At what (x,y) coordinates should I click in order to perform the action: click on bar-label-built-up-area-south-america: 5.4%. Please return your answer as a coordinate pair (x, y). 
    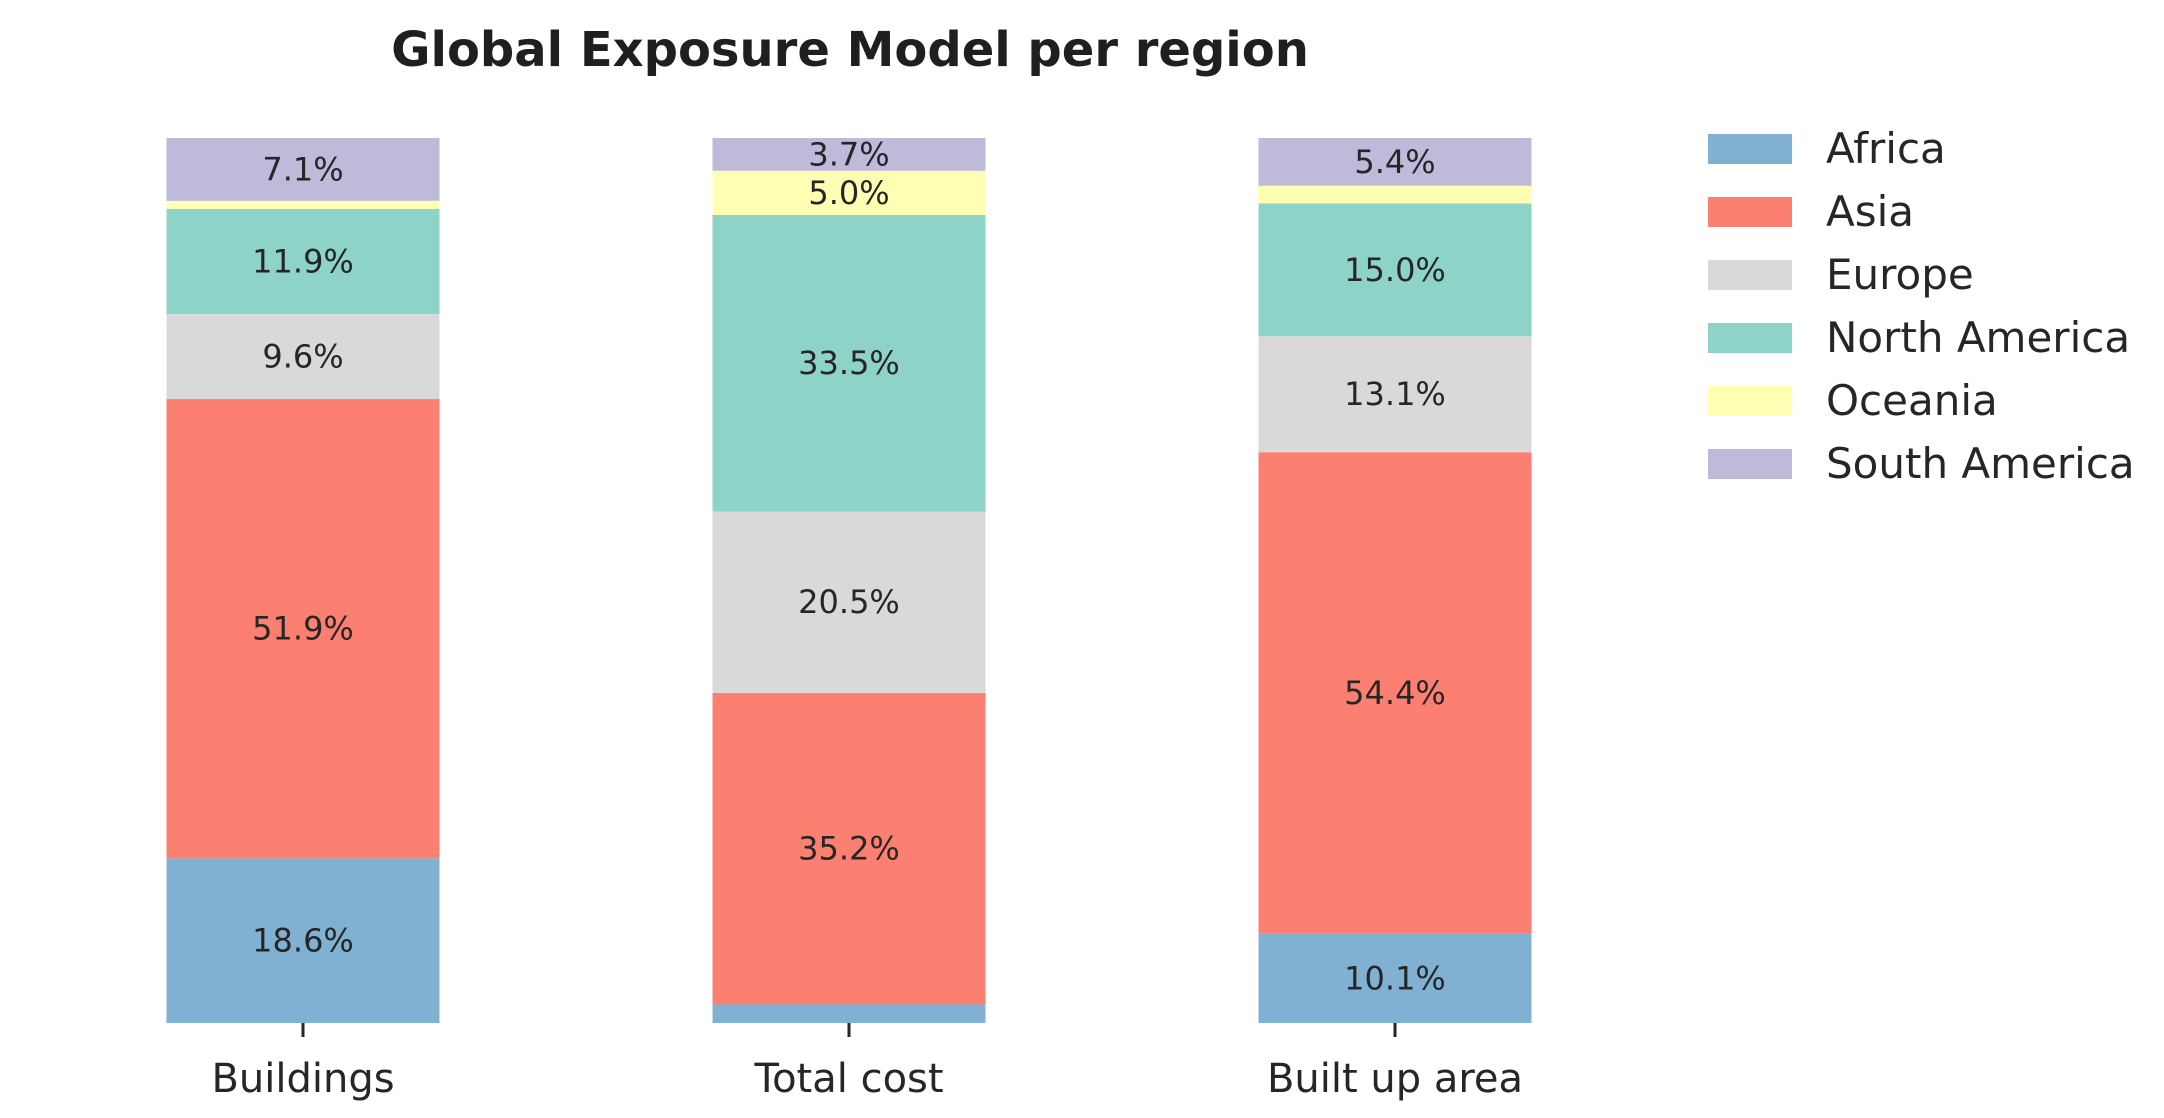
    Looking at the image, I should click on (1394, 162).